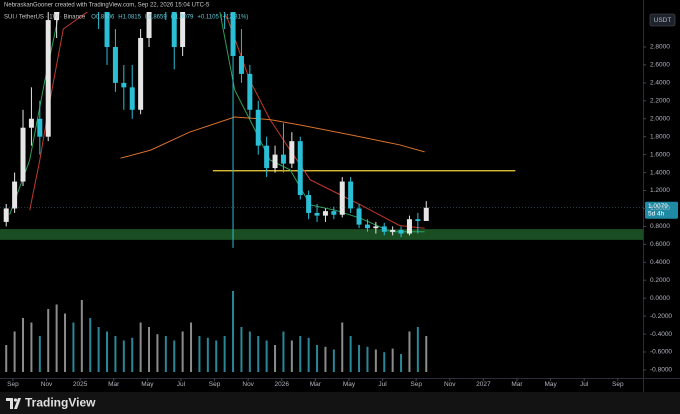 This screenshot has height=414, width=680. Describe the element at coordinates (661, 316) in the screenshot. I see `y-tick-label: -0.2000` at that location.